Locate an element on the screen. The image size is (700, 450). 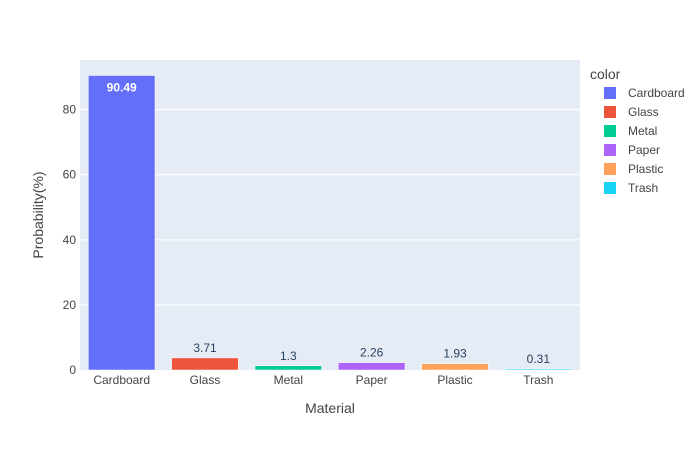
data-label-plastic: 1.93 is located at coordinates (455, 354).